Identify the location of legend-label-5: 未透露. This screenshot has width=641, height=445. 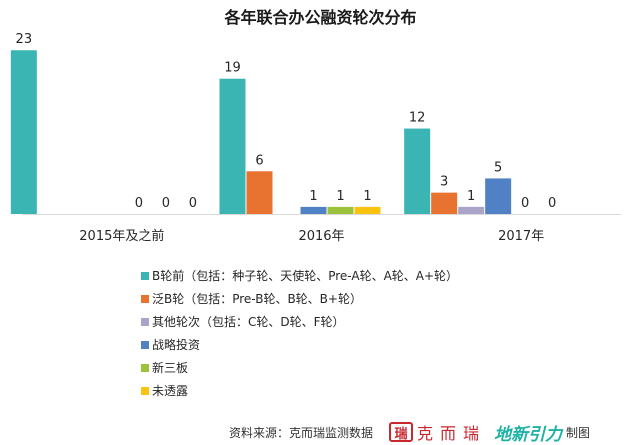
(170, 391).